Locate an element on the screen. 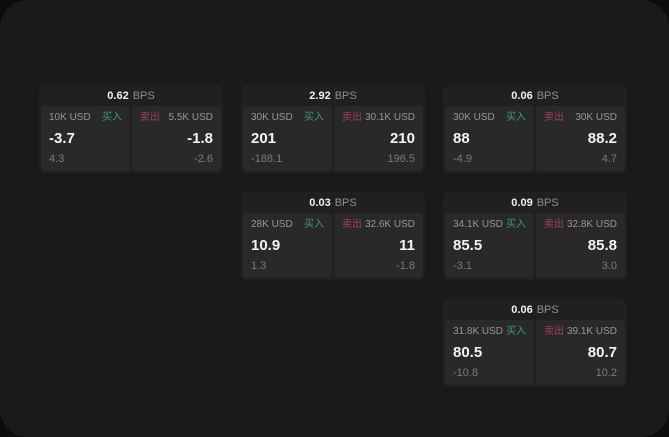  sell-sub-value: 3.0 is located at coordinates (609, 266).